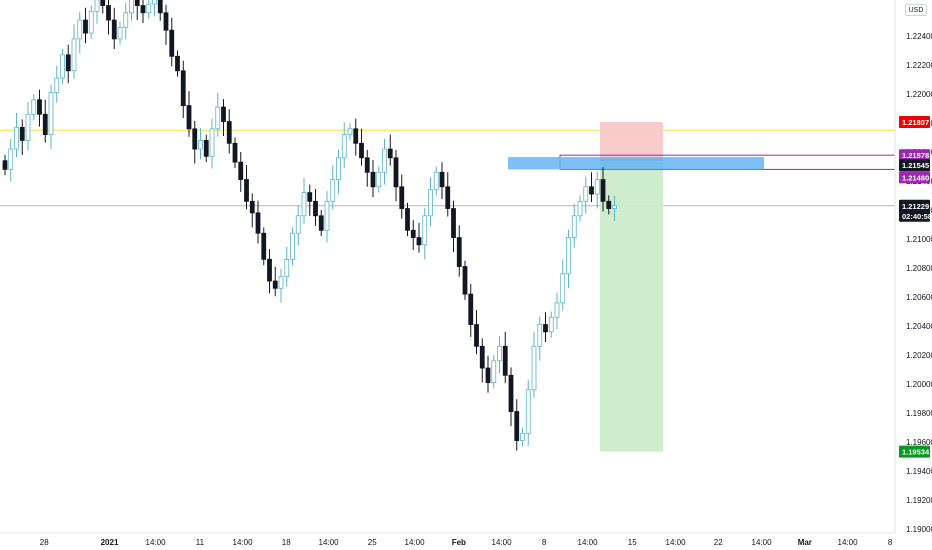 The height and width of the screenshot is (550, 932). I want to click on time-axis-label: 28, so click(44, 542).